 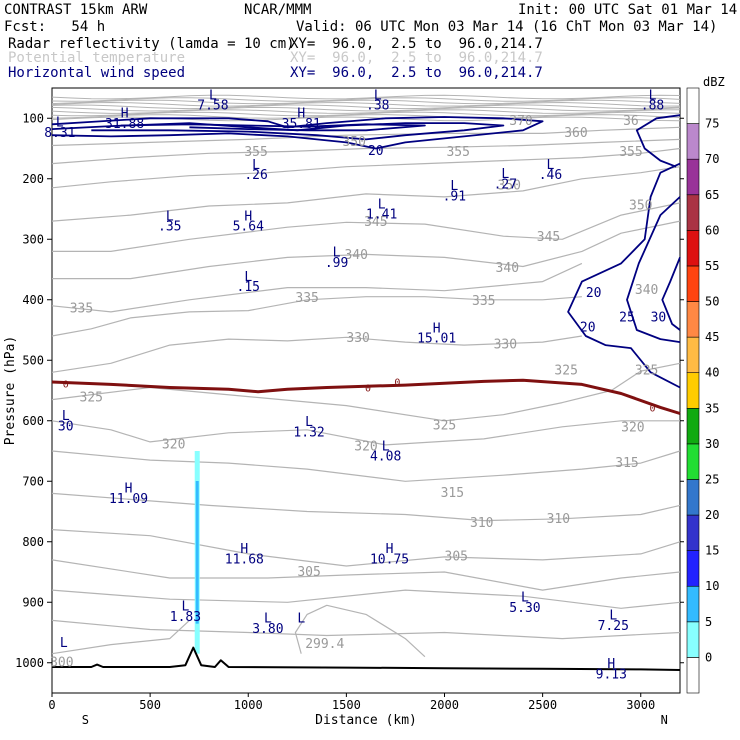 I want to click on theta-label: 305, so click(x=456, y=556).